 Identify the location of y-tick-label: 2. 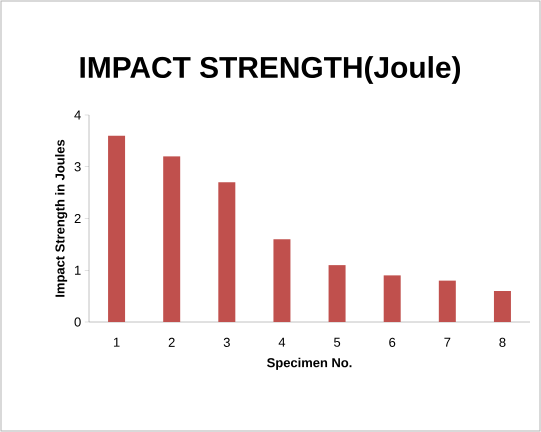
(77, 219).